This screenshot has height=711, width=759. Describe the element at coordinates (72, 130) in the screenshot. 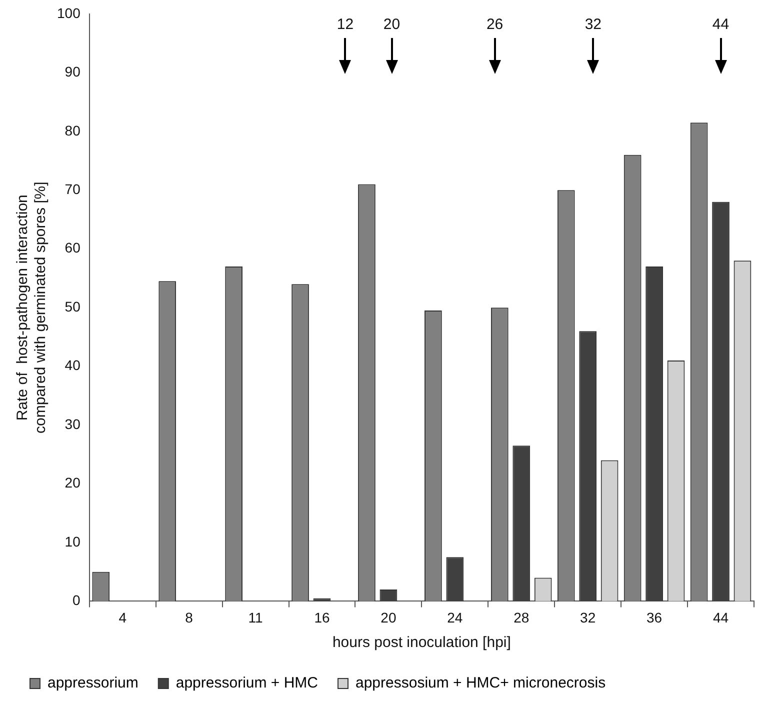

I see `y-tick-label: 80` at that location.